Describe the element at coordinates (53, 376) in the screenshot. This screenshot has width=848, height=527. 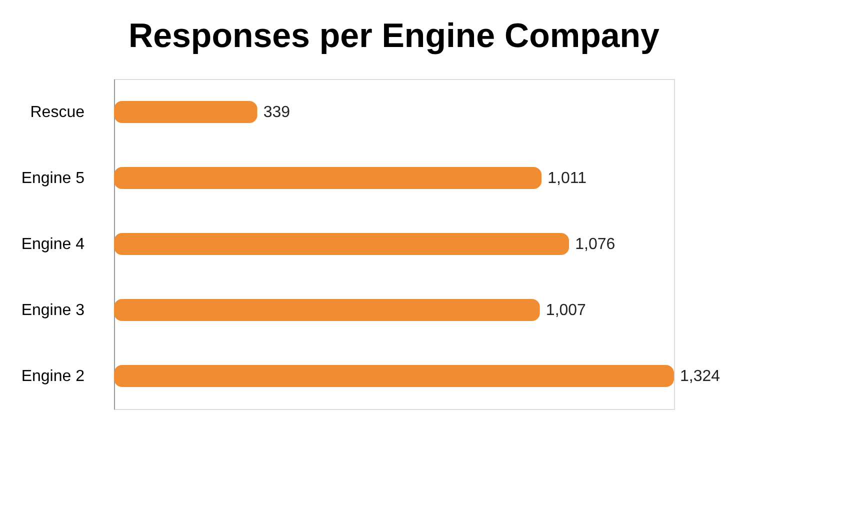
I see `y-tick-label: Engine 2` at that location.